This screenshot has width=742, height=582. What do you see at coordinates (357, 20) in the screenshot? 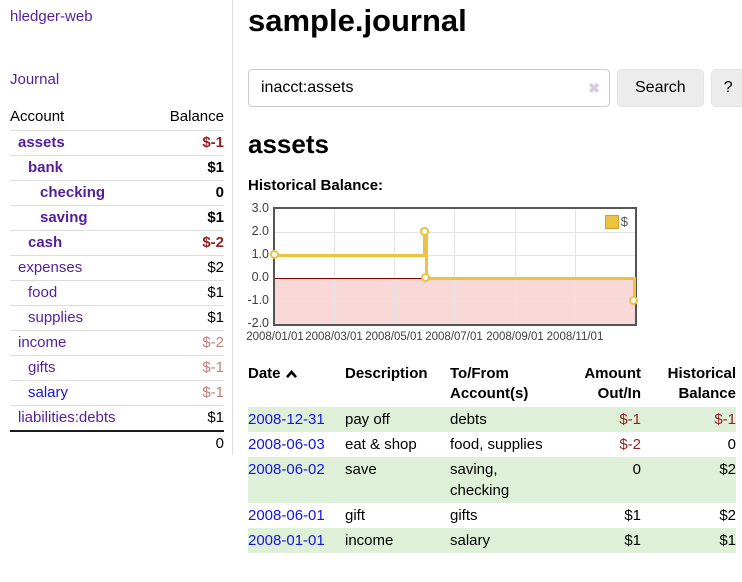
I see `page-title: sample.journal` at bounding box center [357, 20].